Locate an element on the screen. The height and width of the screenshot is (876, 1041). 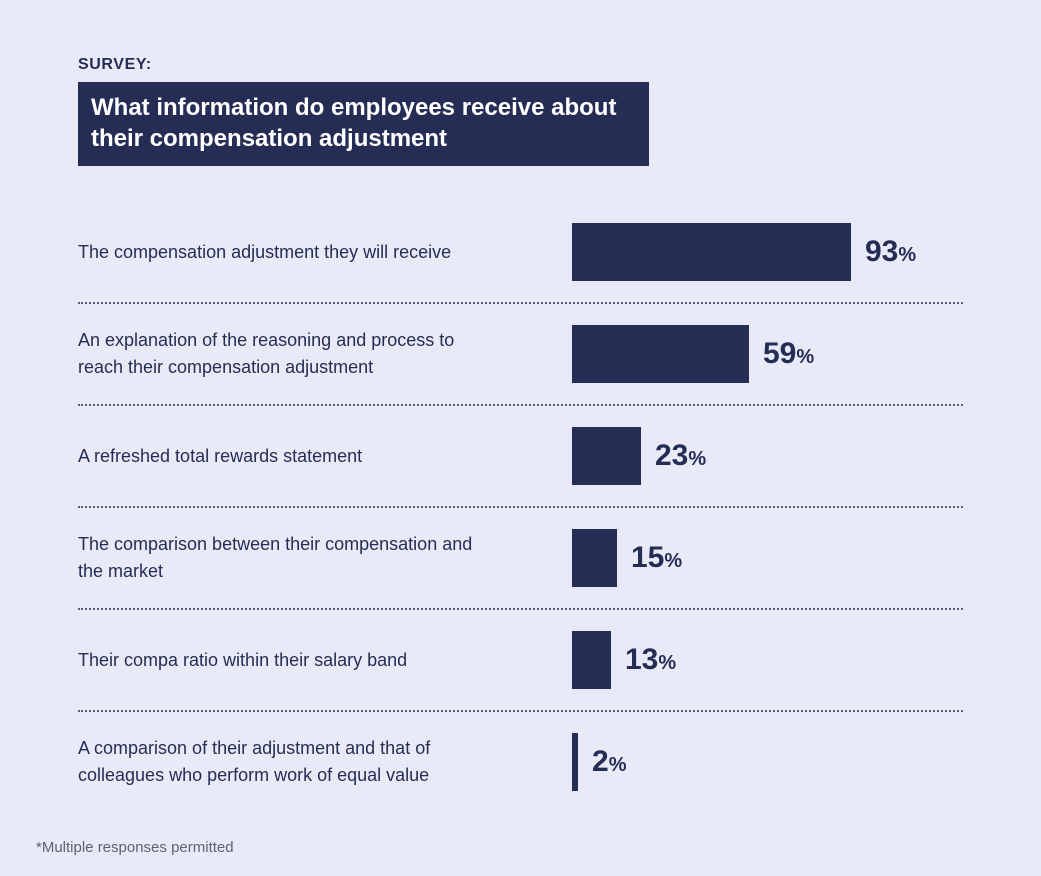
value-number: 59 is located at coordinates (780, 354).